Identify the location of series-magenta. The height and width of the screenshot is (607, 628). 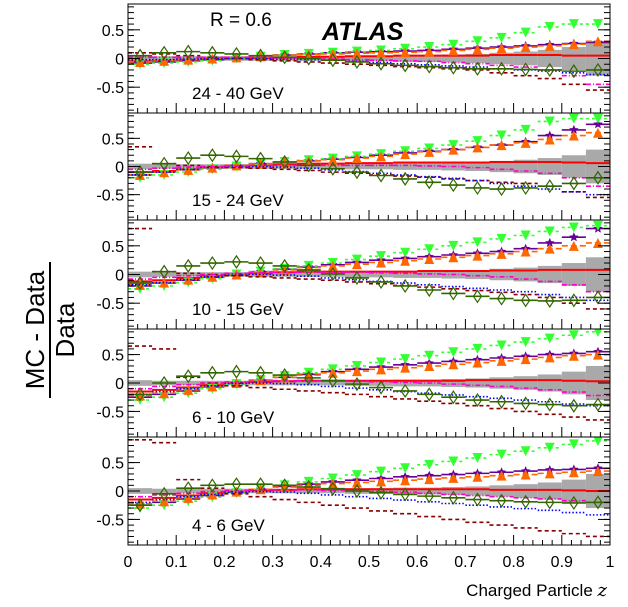
(369, 388).